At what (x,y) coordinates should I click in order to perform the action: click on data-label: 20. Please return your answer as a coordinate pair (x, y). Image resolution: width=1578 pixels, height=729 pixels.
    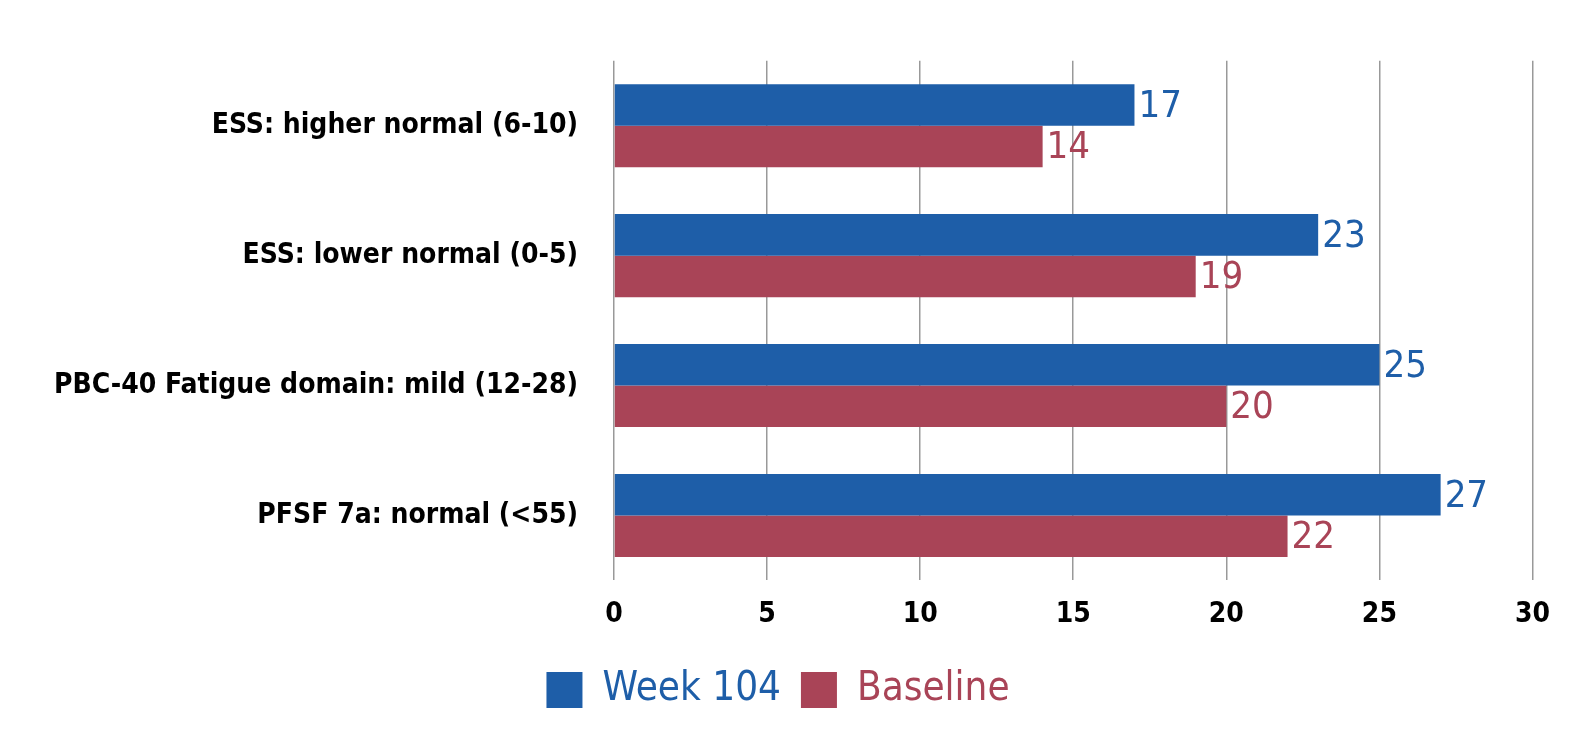
    Looking at the image, I should click on (1252, 405).